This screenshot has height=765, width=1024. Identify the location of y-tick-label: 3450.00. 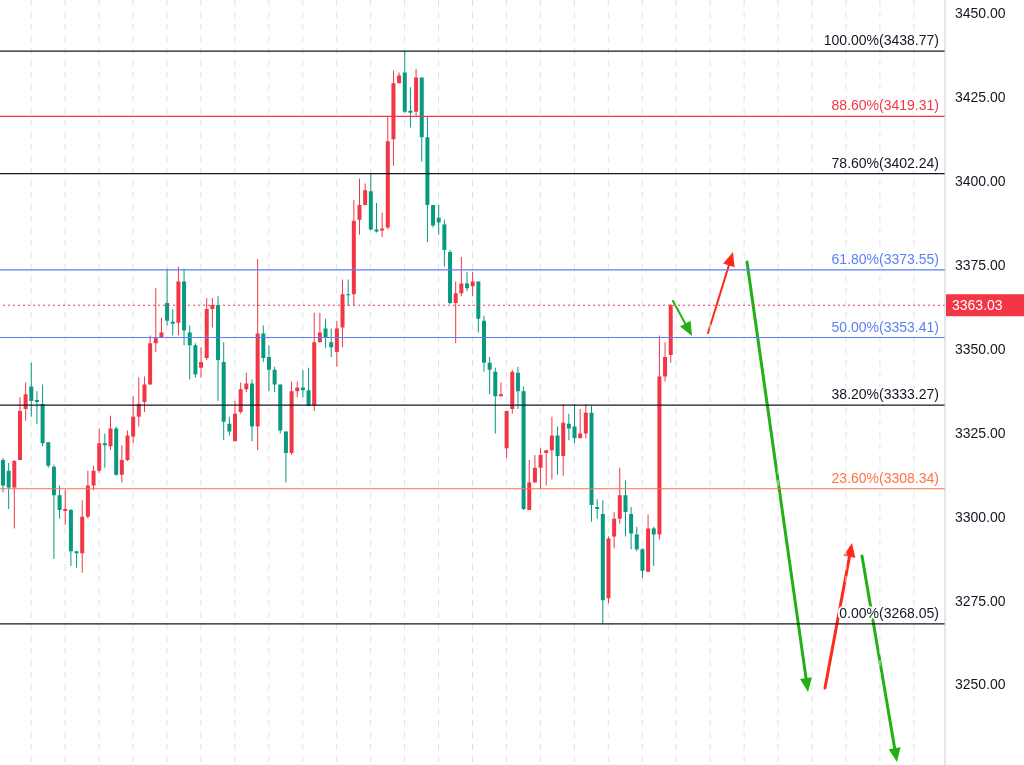
(980, 13).